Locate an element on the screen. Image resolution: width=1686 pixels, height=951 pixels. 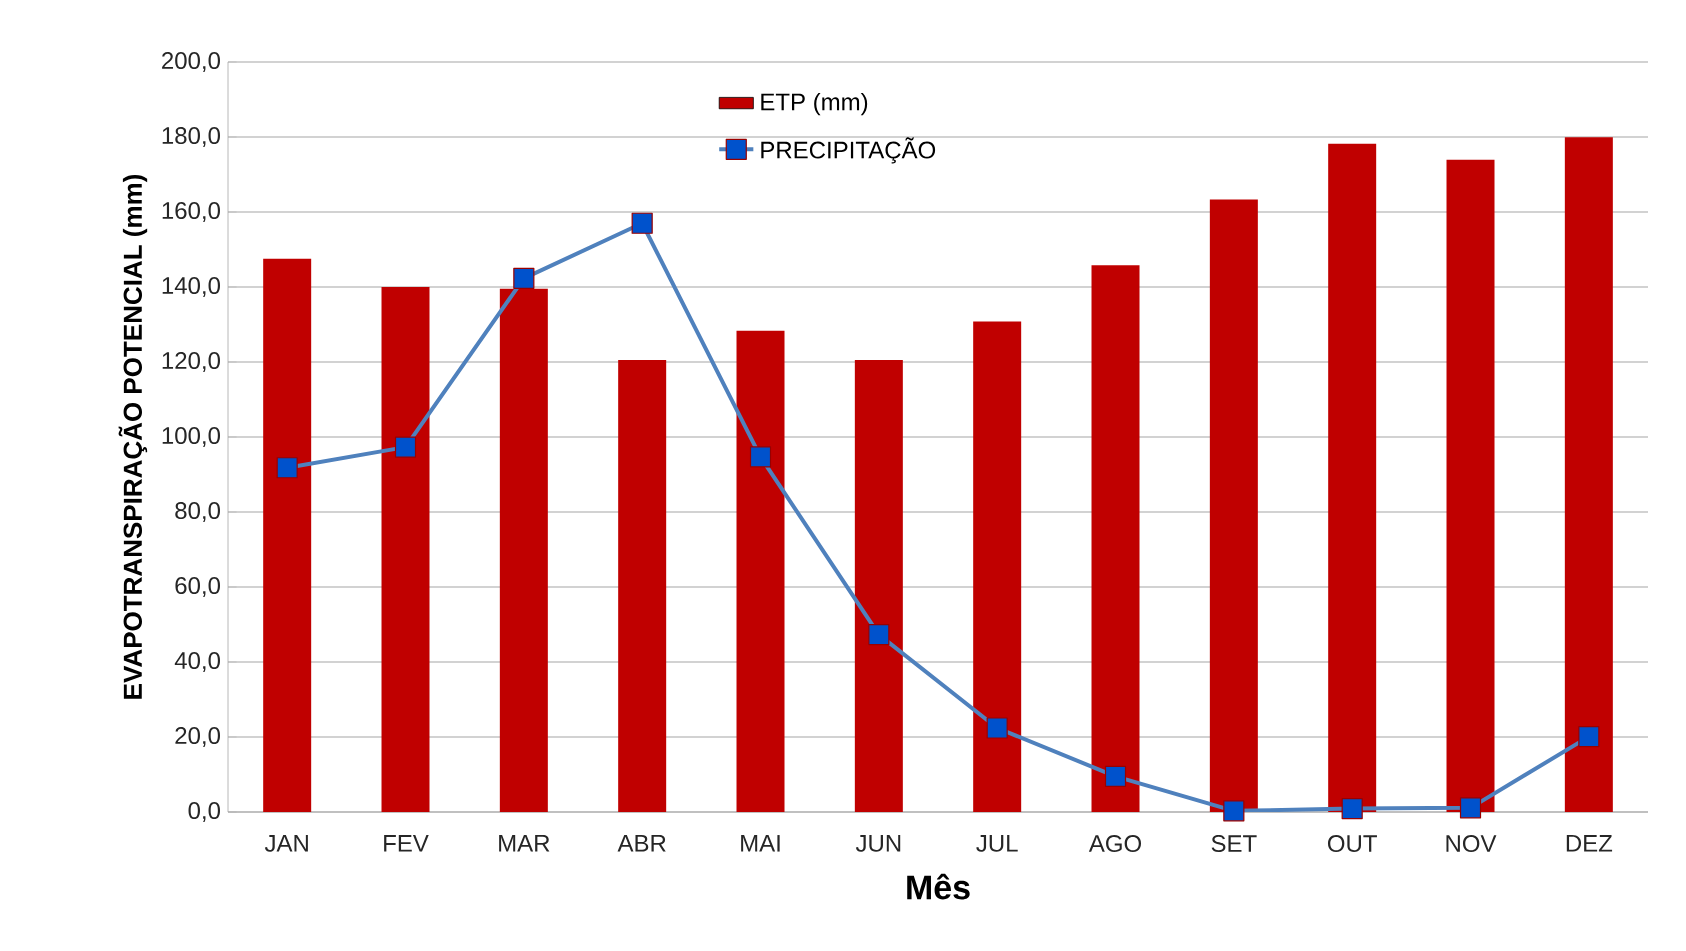
legend-label: ETP (mm) is located at coordinates (814, 104).